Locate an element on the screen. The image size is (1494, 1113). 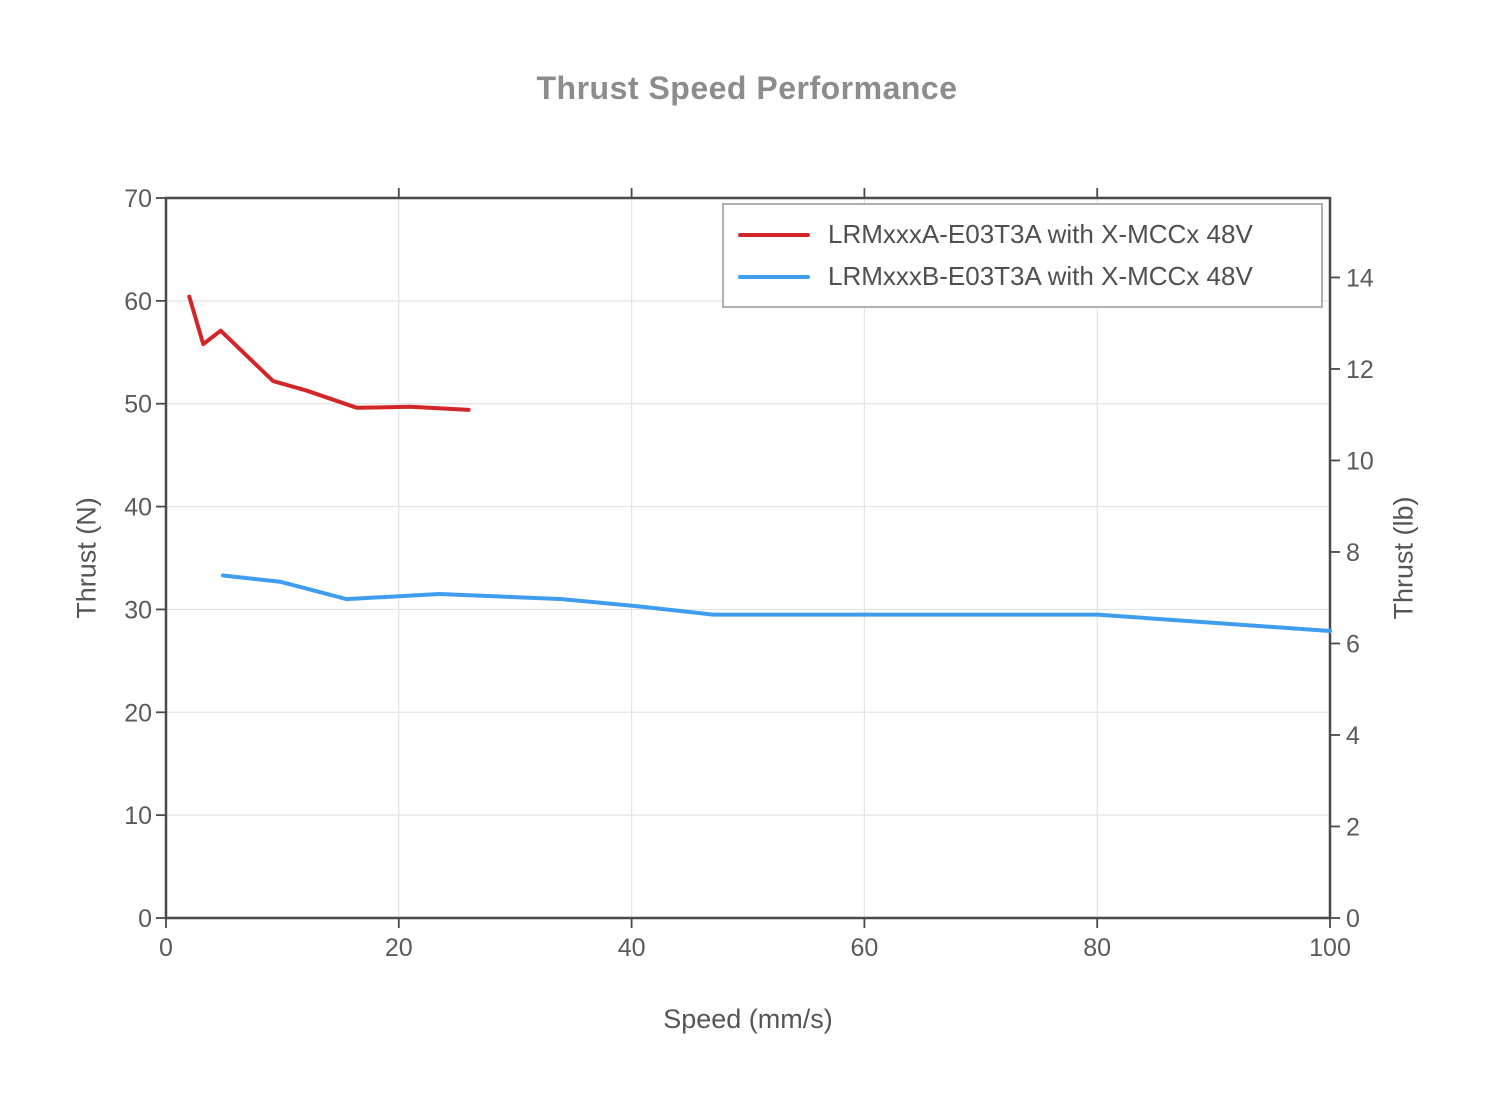
left-tick-label: 0 is located at coordinates (145, 919).